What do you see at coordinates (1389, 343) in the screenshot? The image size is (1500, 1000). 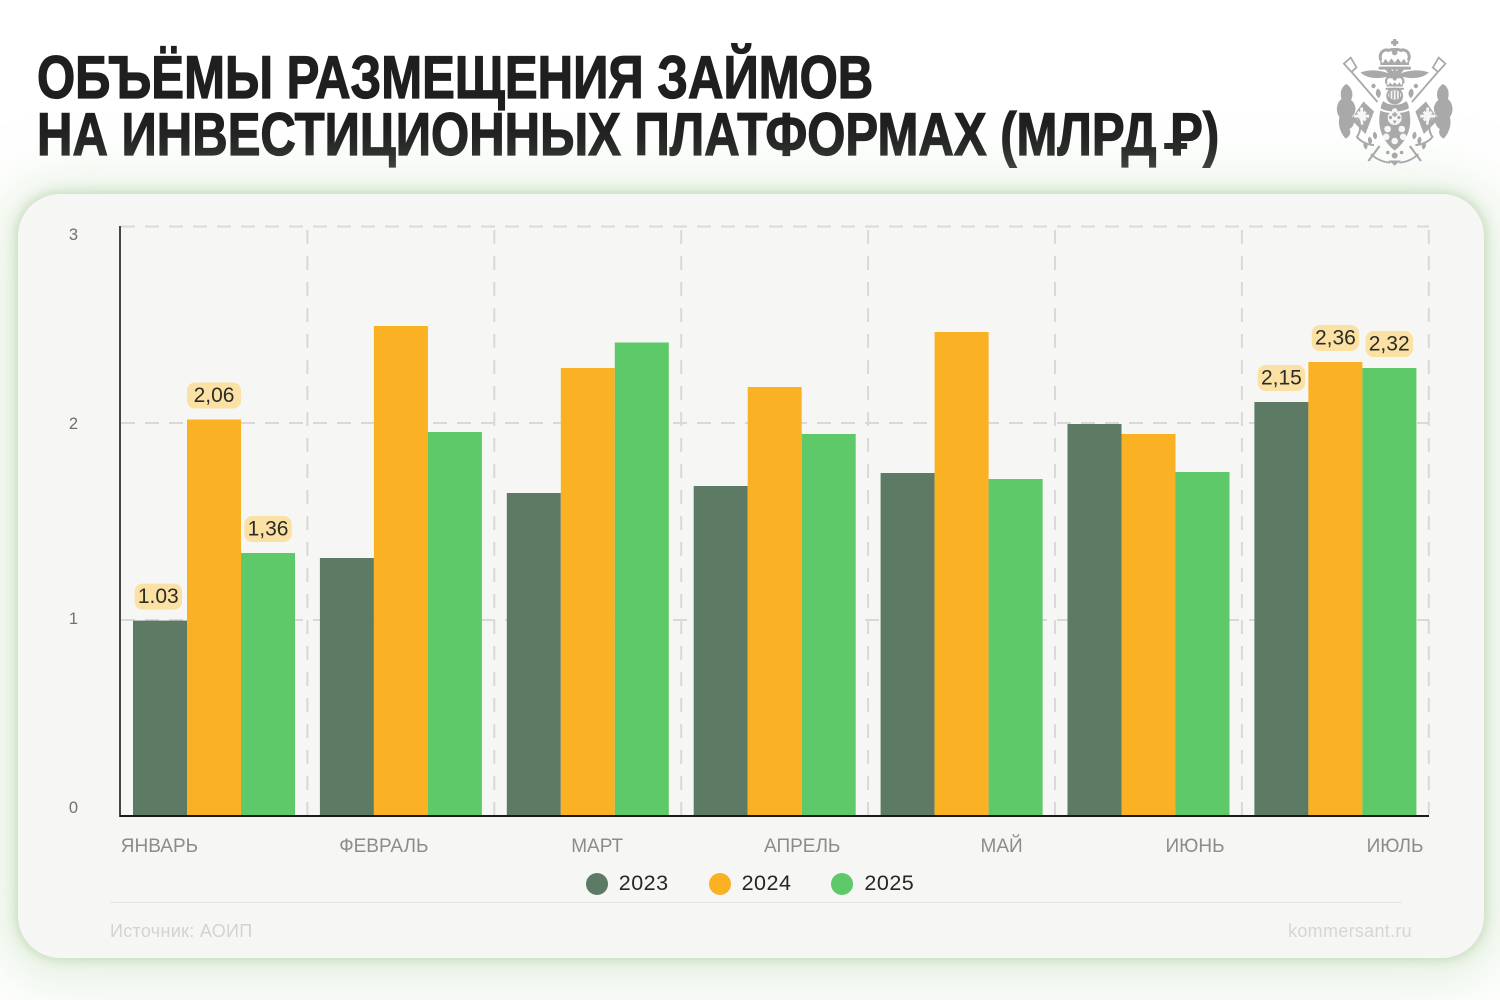 I see `svg-text: 2,32` at bounding box center [1389, 343].